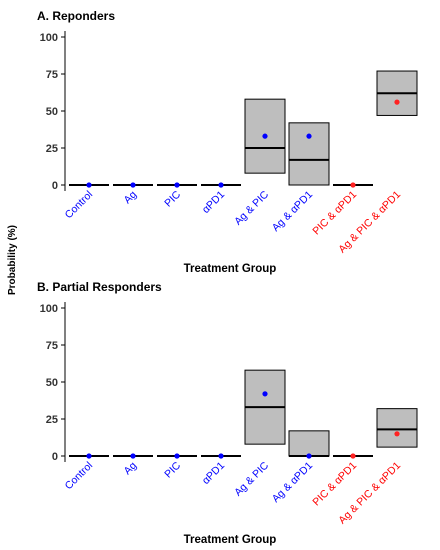 This screenshot has height=550, width=440. I want to click on panel-title: B. Partial Responders, so click(99, 287).